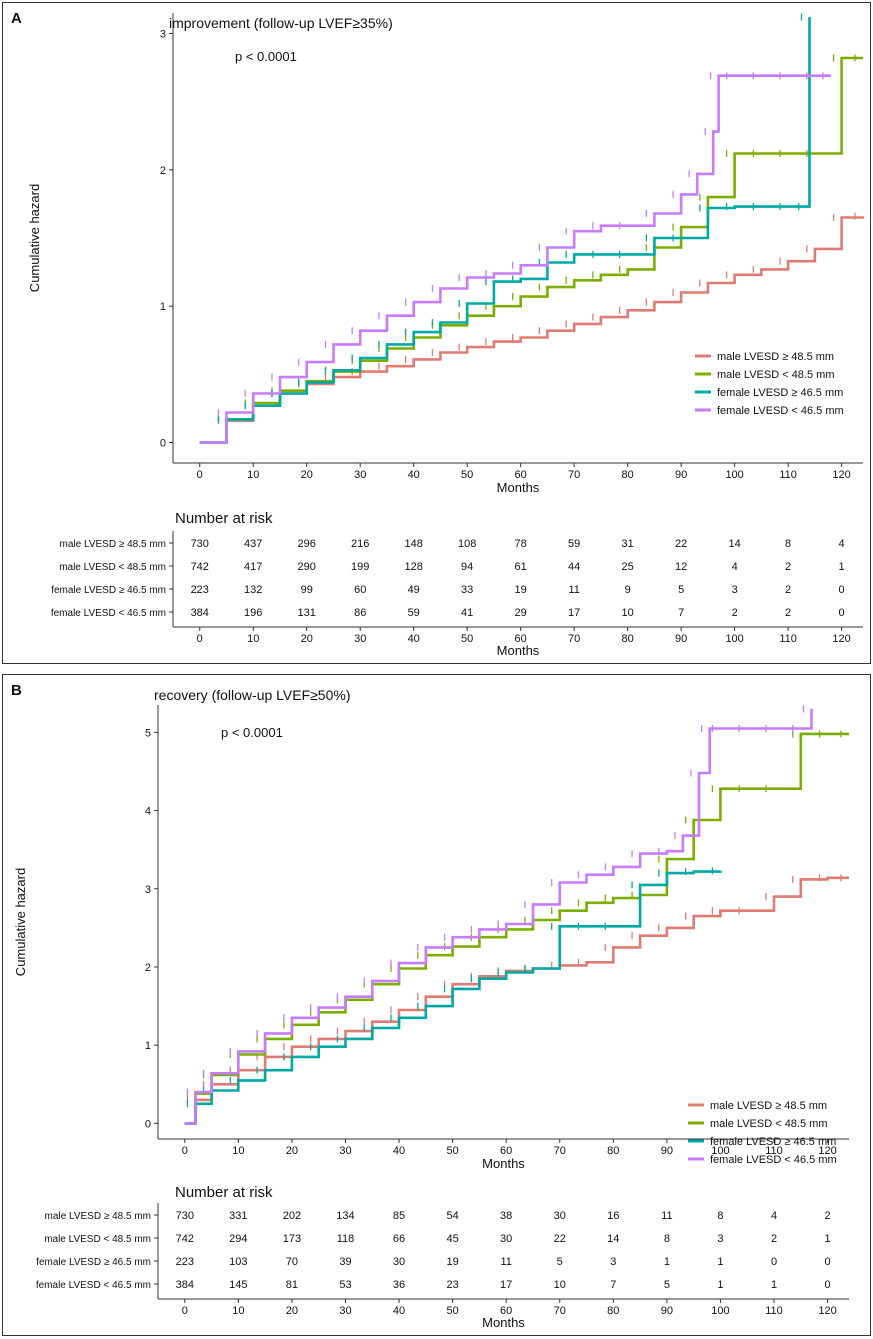 The width and height of the screenshot is (873, 1339). I want to click on x-tick-label: 20, so click(307, 475).